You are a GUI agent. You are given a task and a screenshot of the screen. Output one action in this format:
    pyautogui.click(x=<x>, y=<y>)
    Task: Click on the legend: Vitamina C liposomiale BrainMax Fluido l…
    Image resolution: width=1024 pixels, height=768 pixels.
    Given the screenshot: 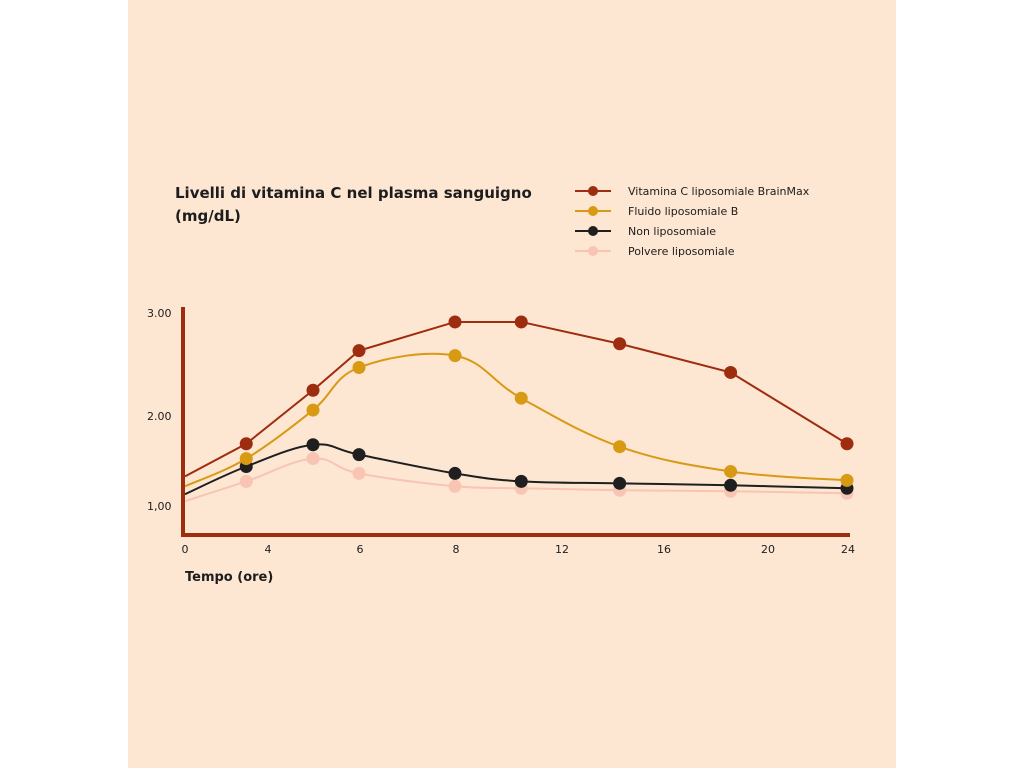 What is the action you would take?
    pyautogui.click(x=692, y=221)
    